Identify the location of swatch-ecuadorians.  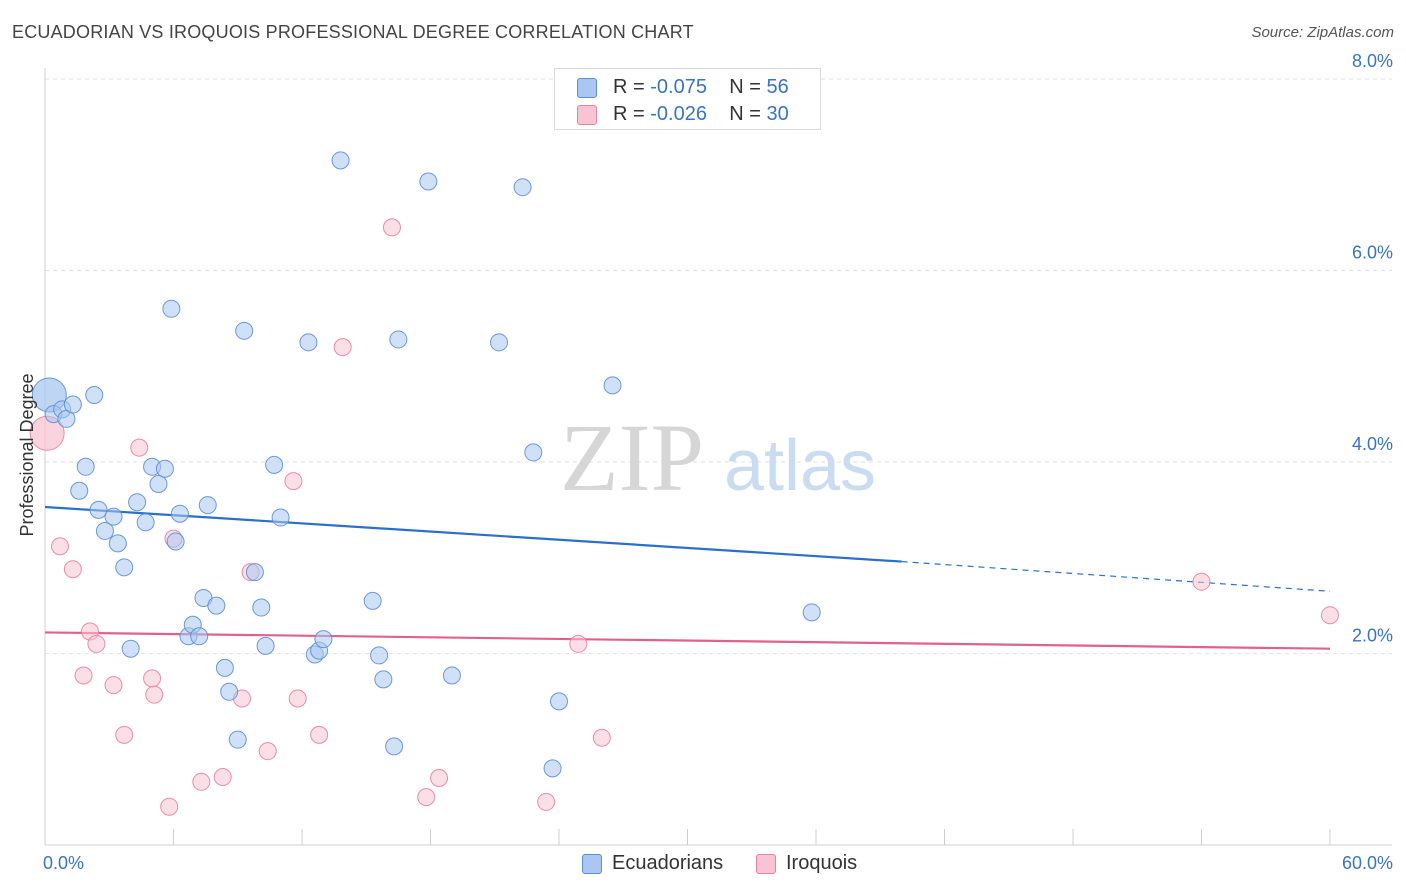
(587, 88).